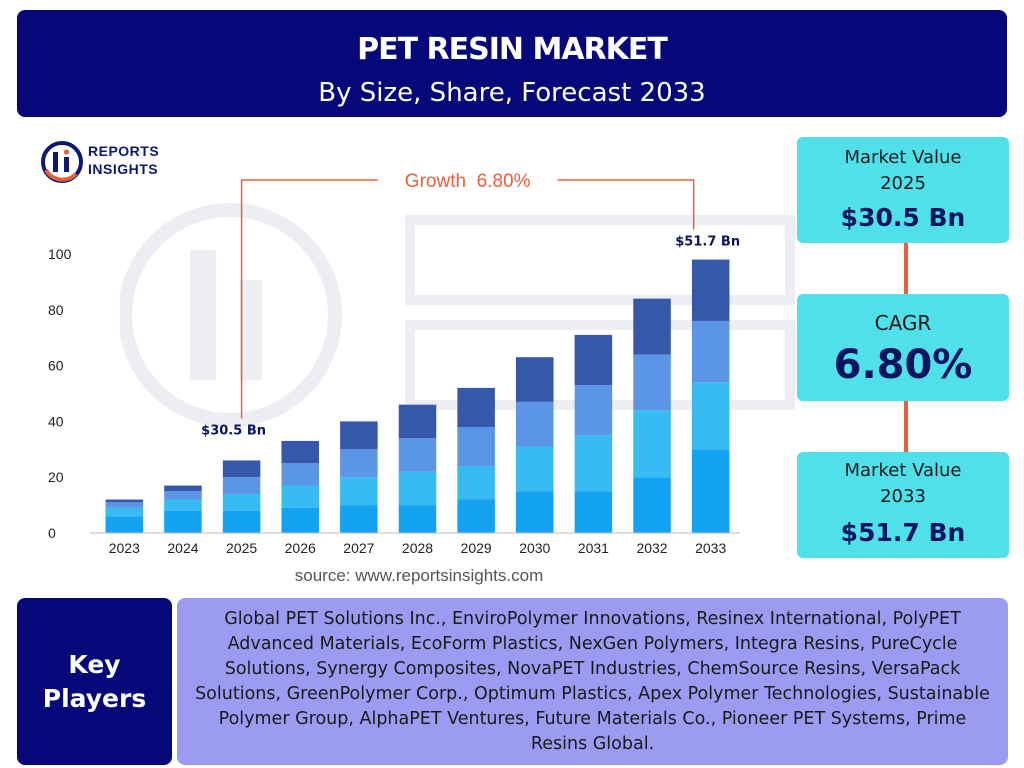 Image resolution: width=1024 pixels, height=768 pixels. Describe the element at coordinates (903, 365) in the screenshot. I see `cagr-value: 6.80%` at that location.